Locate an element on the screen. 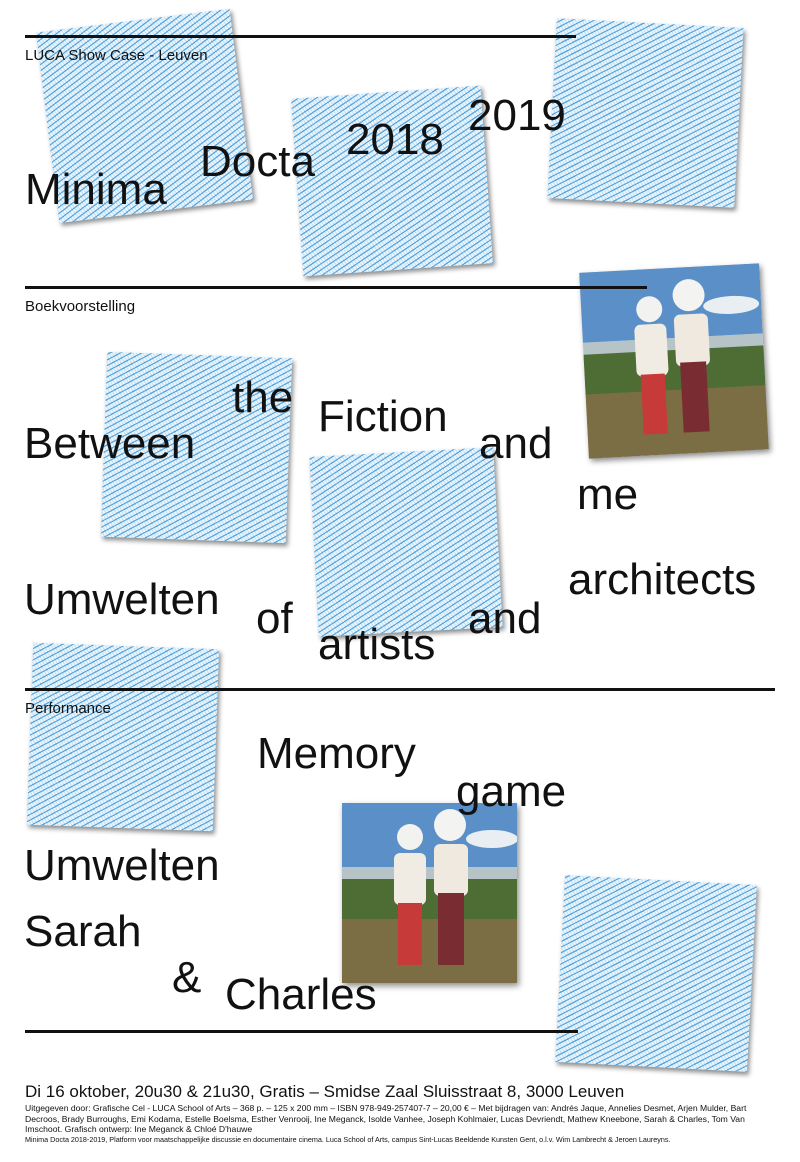 The height and width of the screenshot is (1162, 800). performance-name-word: & is located at coordinates (187, 977).